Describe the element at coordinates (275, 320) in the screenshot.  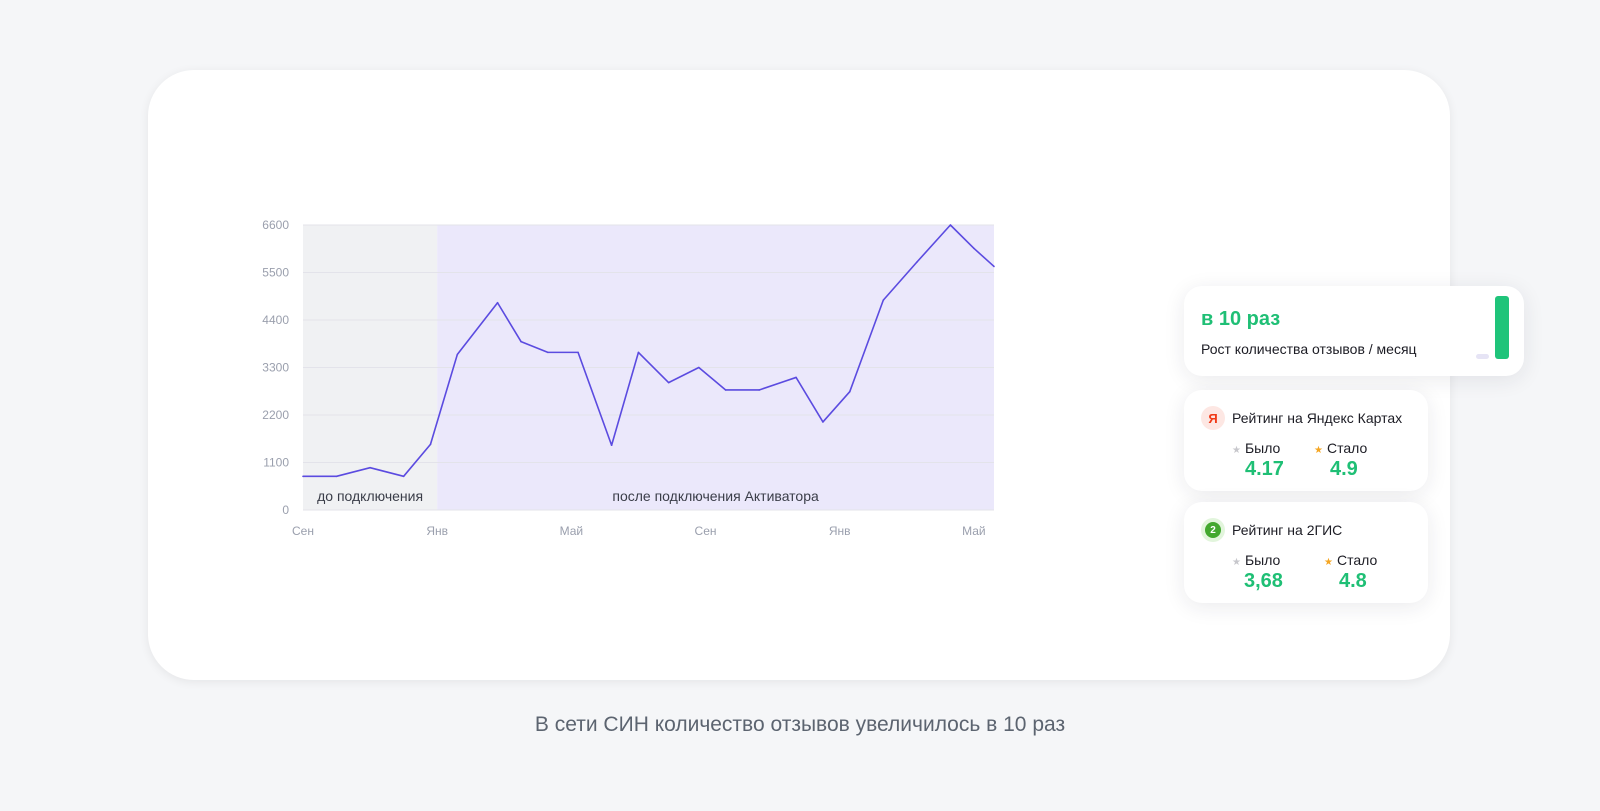
I see `y-tick-label: 4400` at that location.